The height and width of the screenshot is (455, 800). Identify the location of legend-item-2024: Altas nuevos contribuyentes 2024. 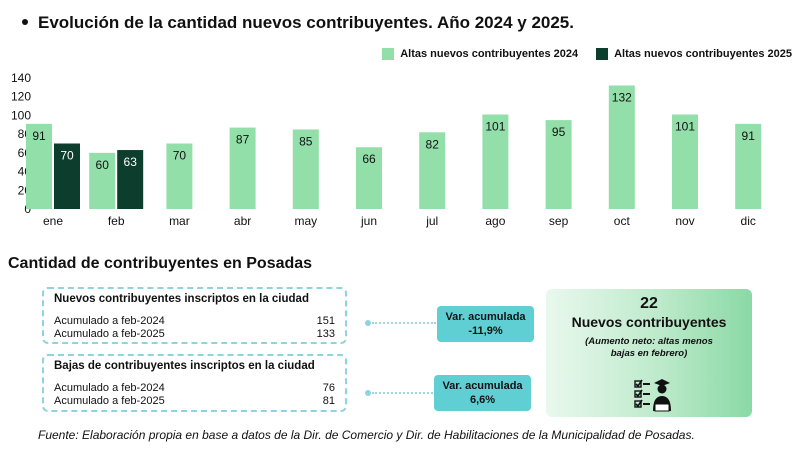
(480, 54).